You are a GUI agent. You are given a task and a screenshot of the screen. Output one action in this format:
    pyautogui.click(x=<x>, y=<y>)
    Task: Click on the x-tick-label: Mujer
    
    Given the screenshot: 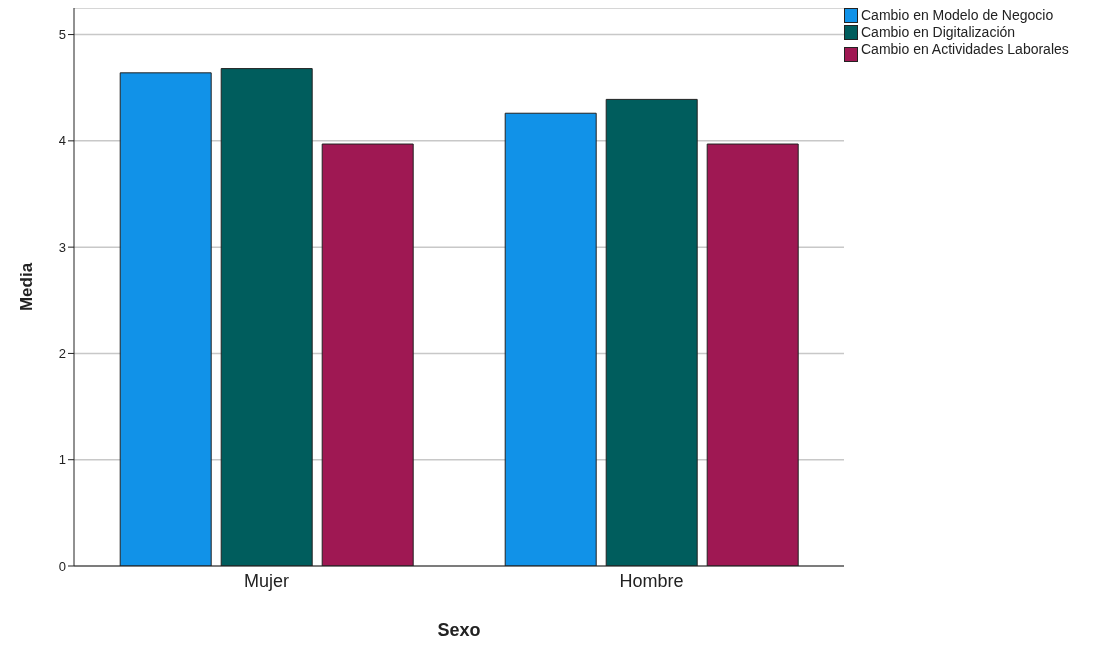 What is the action you would take?
    pyautogui.click(x=266, y=580)
    